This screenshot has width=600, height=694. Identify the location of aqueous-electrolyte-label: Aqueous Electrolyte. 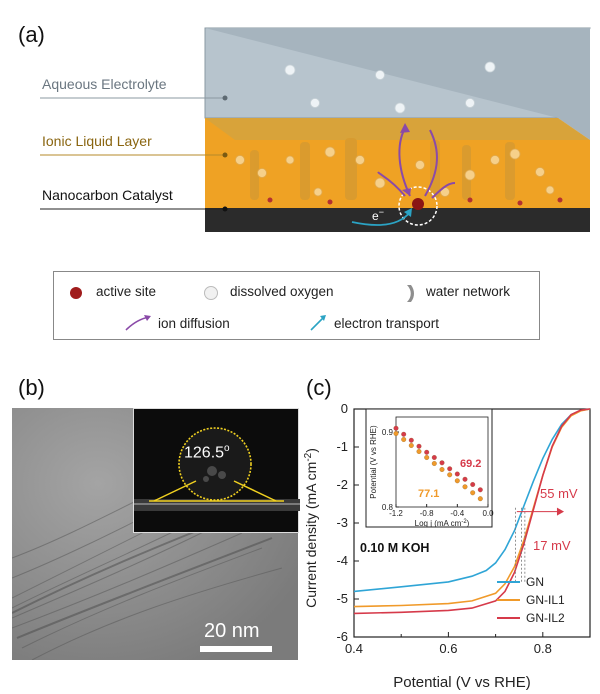
(104, 84).